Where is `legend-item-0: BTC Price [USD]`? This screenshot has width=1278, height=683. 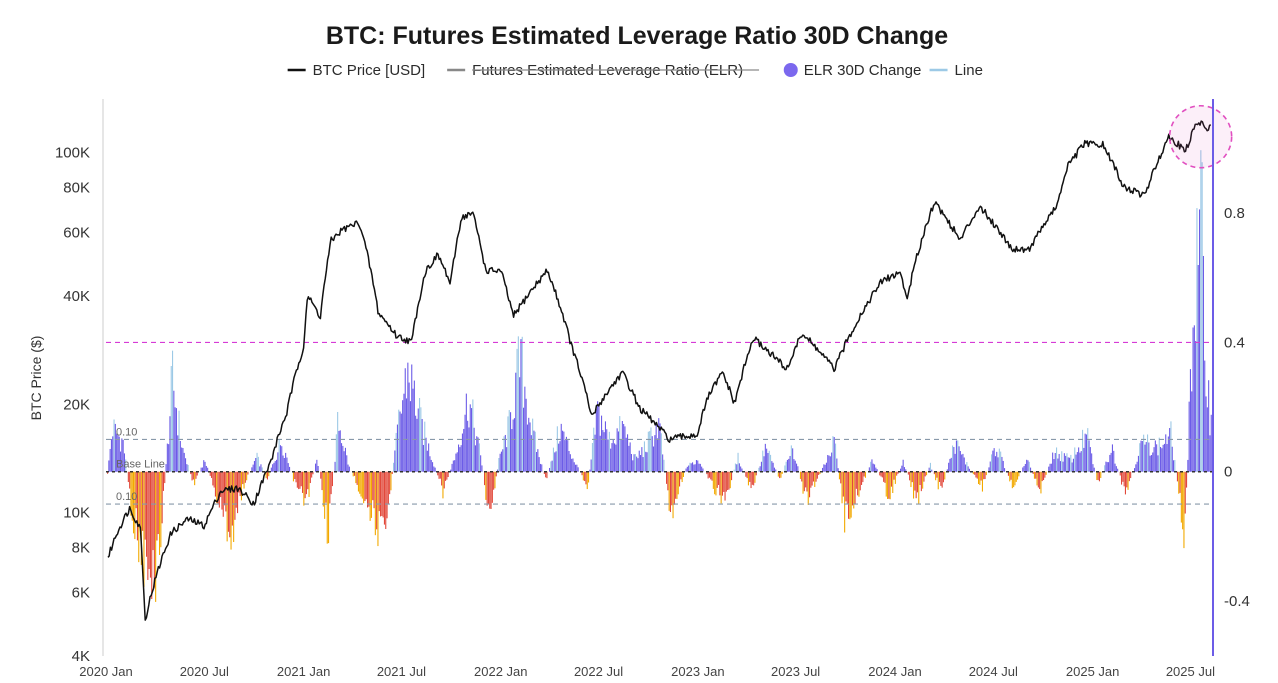
legend-item-0: BTC Price [USD] is located at coordinates (356, 70).